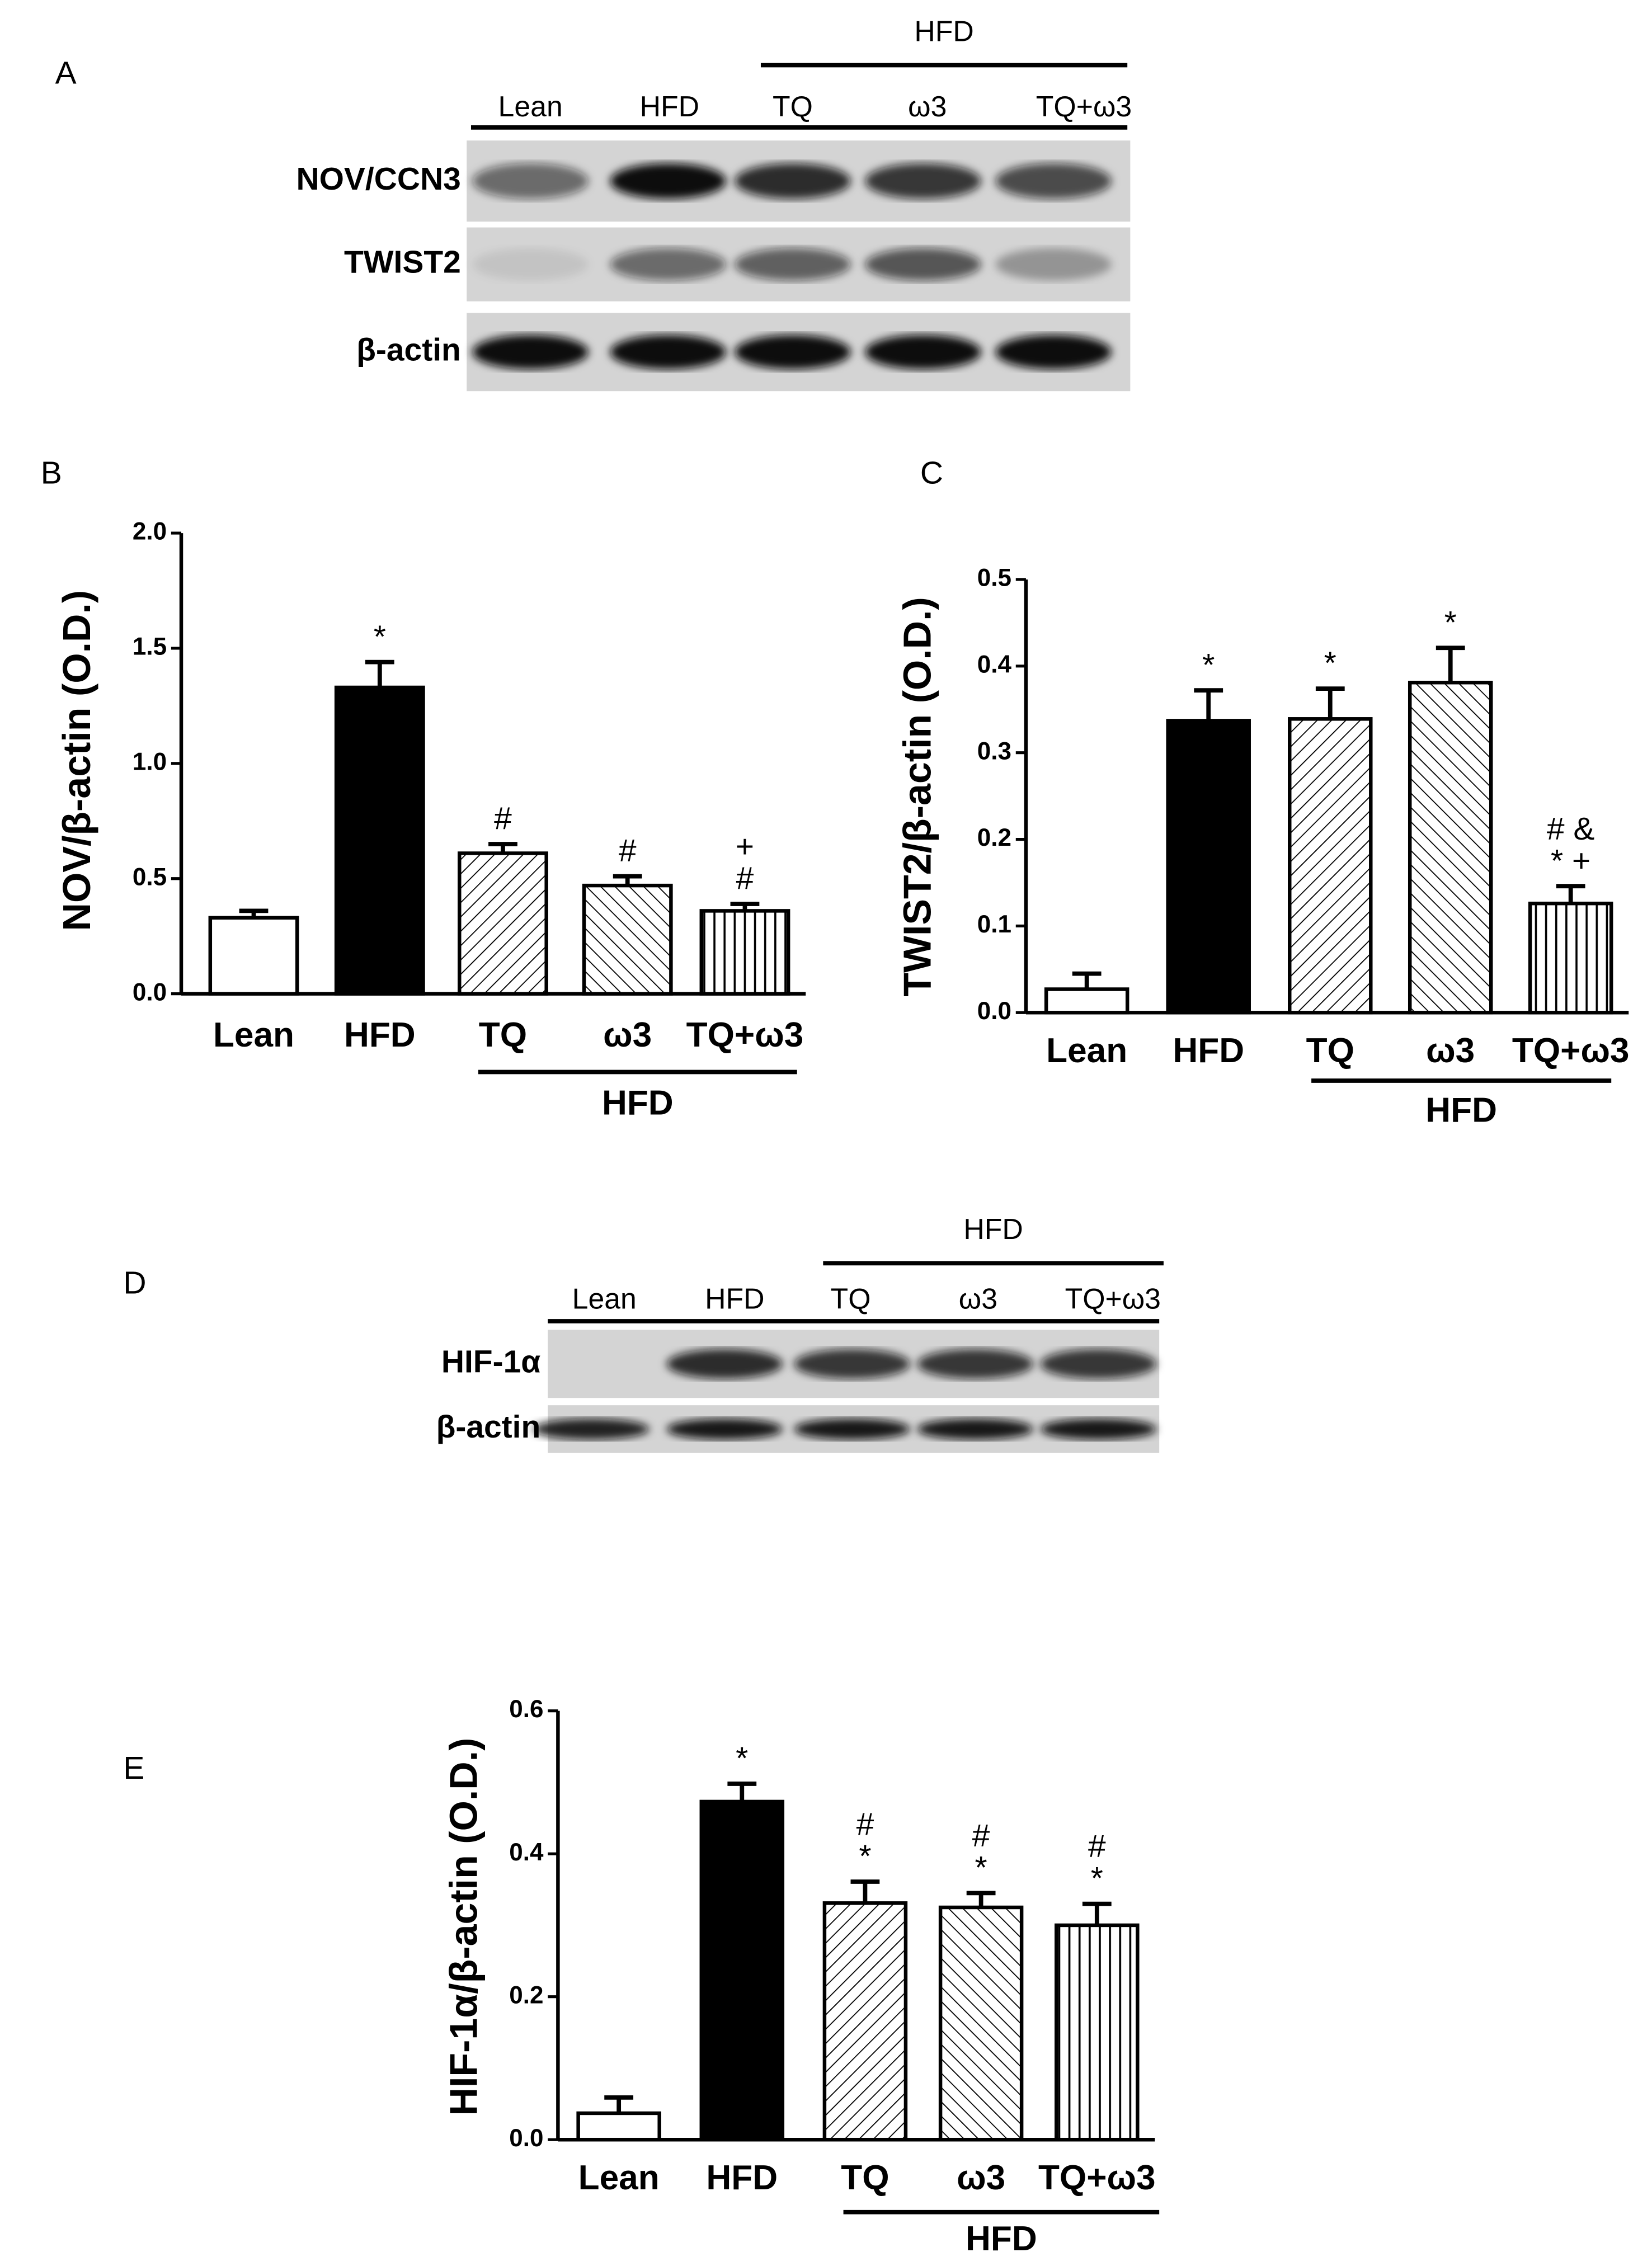 This screenshot has height=2257, width=1652. Describe the element at coordinates (994, 924) in the screenshot. I see `y-tick-label: 0.1` at that location.